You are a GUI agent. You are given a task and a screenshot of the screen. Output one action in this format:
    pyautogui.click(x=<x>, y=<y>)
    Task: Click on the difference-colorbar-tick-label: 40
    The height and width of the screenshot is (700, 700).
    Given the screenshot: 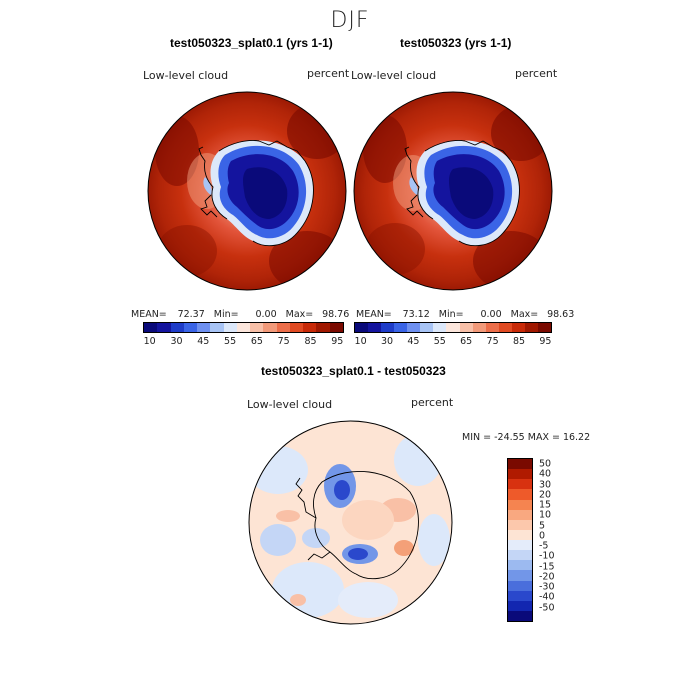 What is the action you would take?
    pyautogui.click(x=545, y=474)
    